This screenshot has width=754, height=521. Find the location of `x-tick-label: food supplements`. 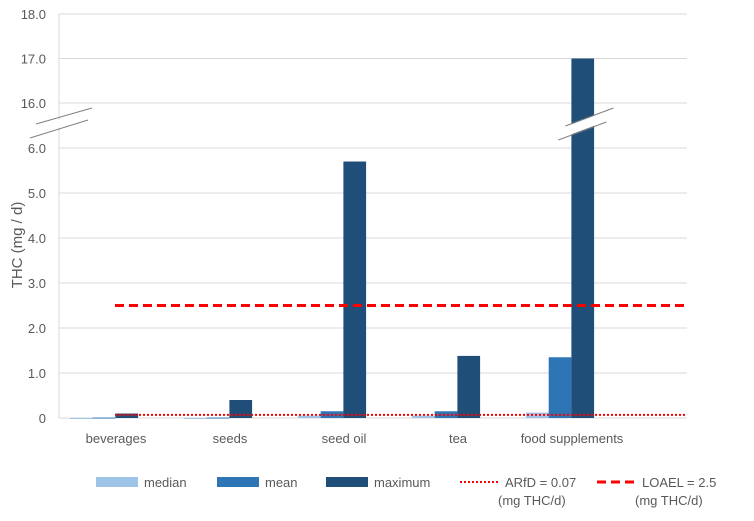

x-tick-label: food supplements is located at coordinates (572, 438).